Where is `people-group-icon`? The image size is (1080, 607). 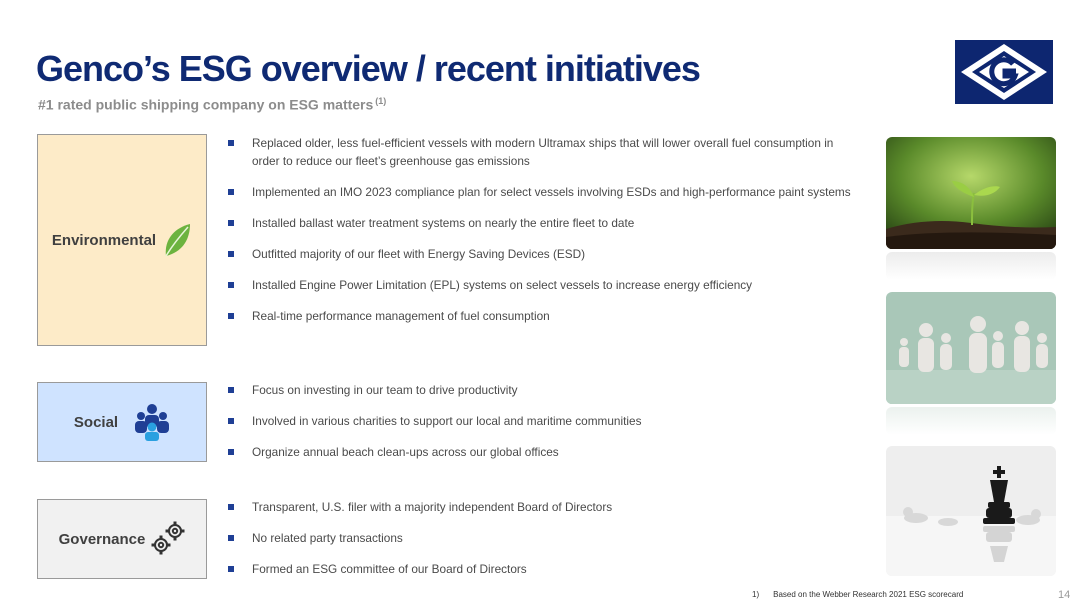
people-group-icon is located at coordinates (152, 422).